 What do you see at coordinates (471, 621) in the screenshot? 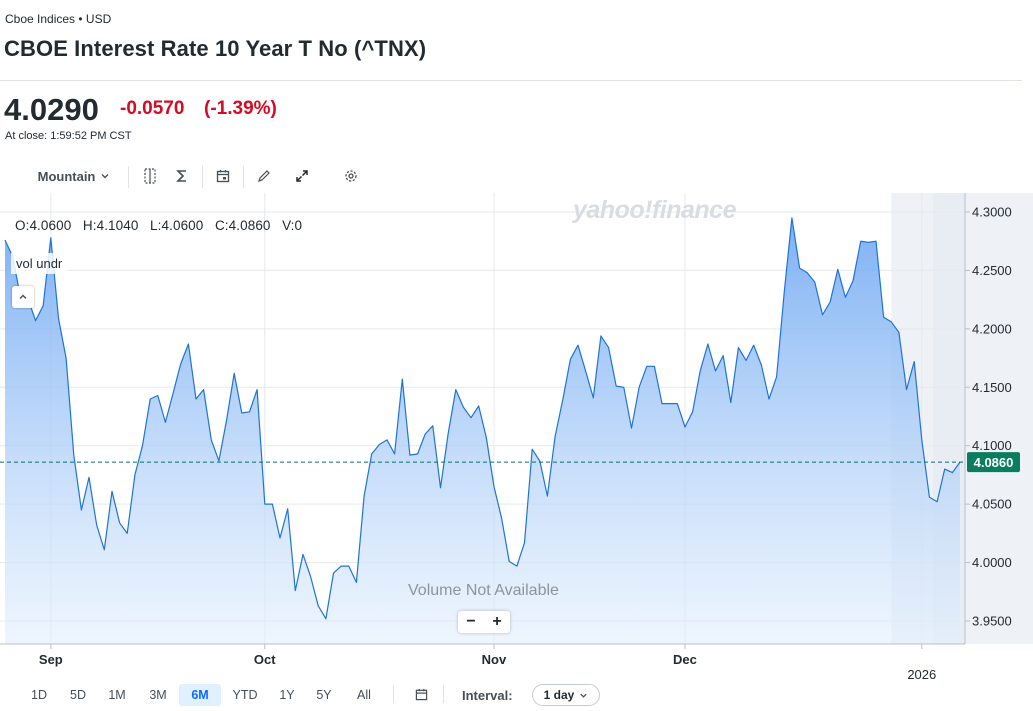
I see `zoom-out-button: −` at bounding box center [471, 621].